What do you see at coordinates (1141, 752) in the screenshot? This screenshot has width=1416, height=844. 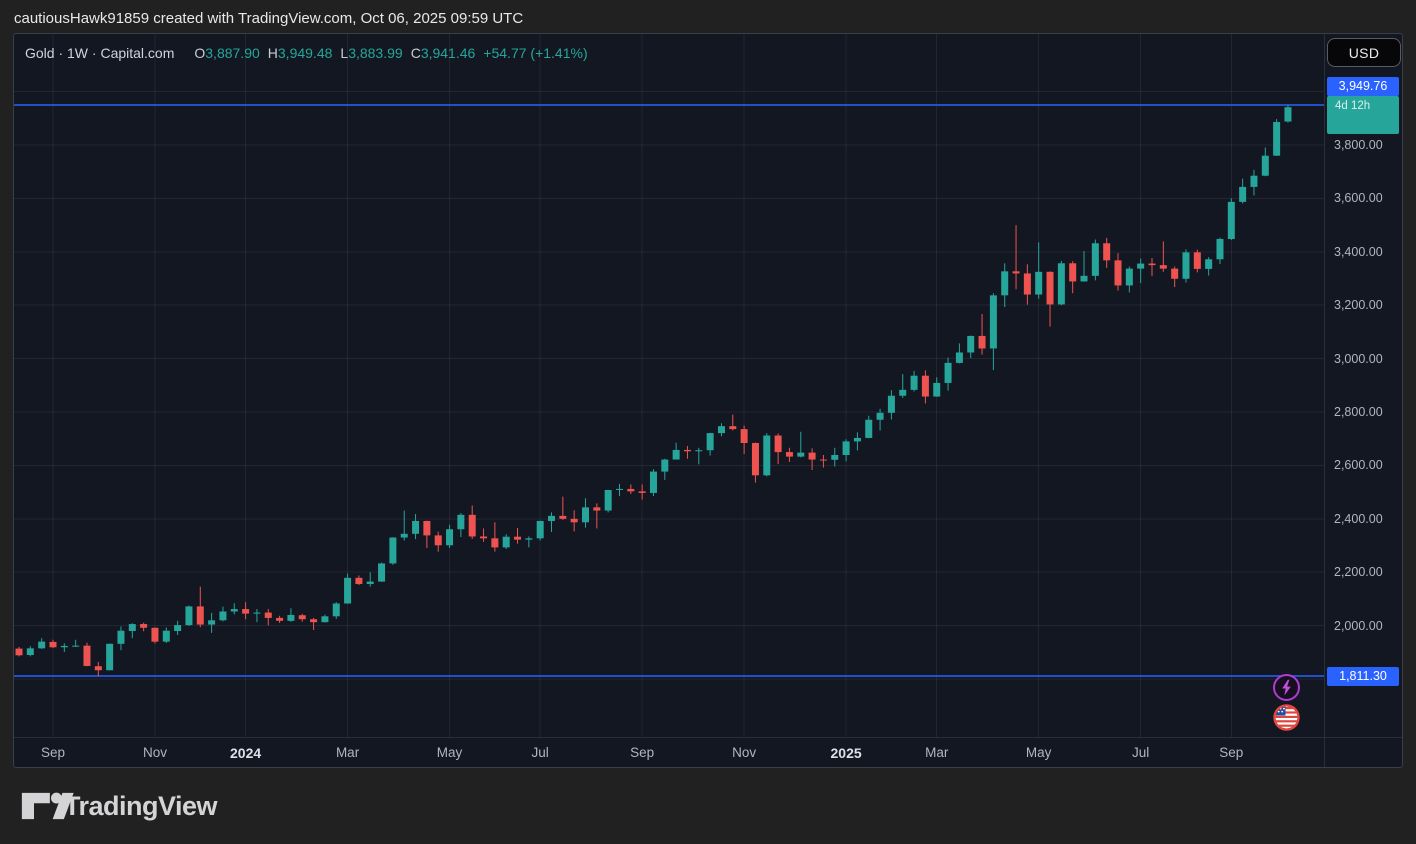 I see `time-axis-label: Jul` at bounding box center [1141, 752].